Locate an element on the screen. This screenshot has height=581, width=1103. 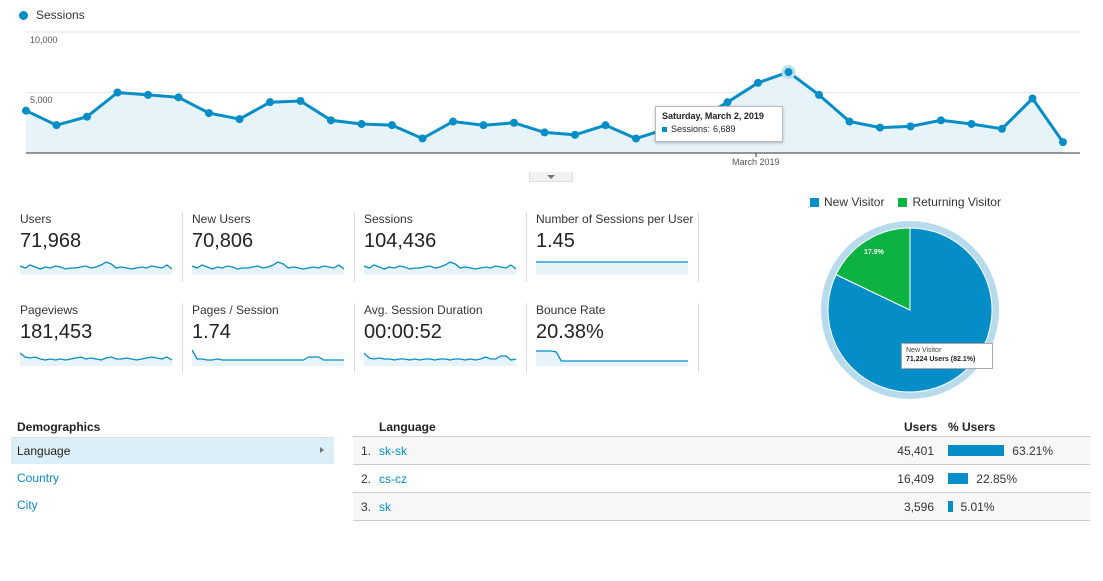
metric-pageviews: Pageviews 181,453 is located at coordinates (105, 342).